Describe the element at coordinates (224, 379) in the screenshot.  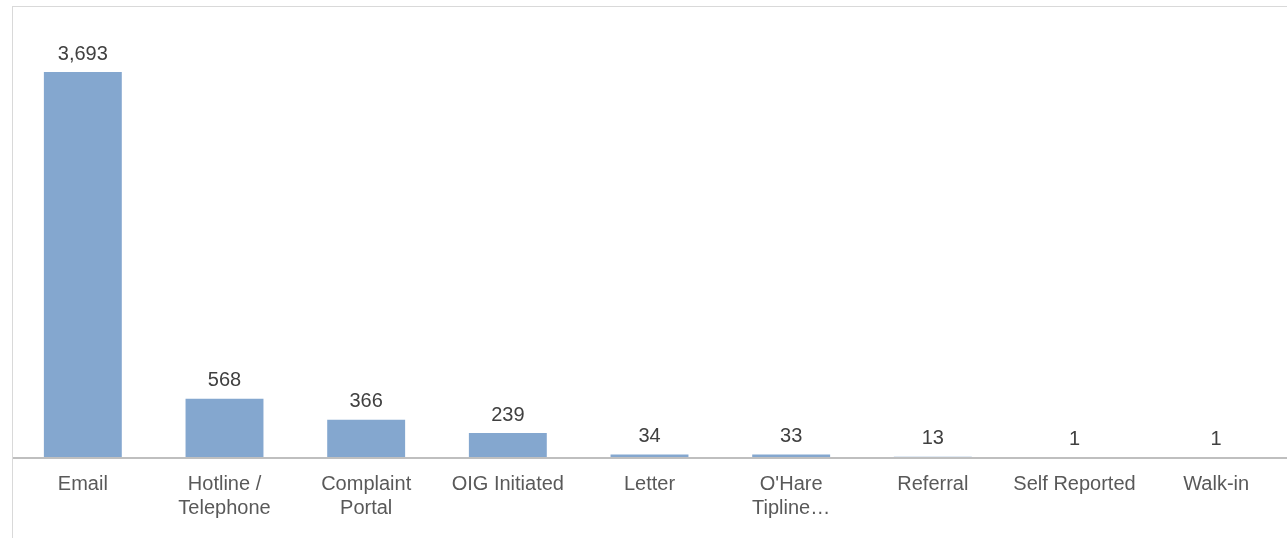
I see `data-label: 568` at that location.